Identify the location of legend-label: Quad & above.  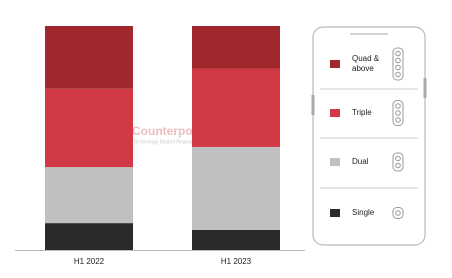
(366, 63).